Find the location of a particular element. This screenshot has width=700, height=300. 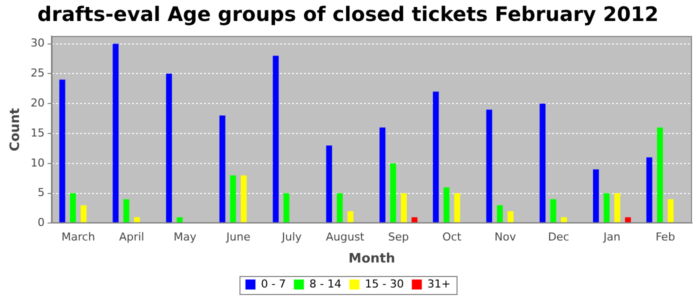

legend-label: 0 - 7 is located at coordinates (273, 283).